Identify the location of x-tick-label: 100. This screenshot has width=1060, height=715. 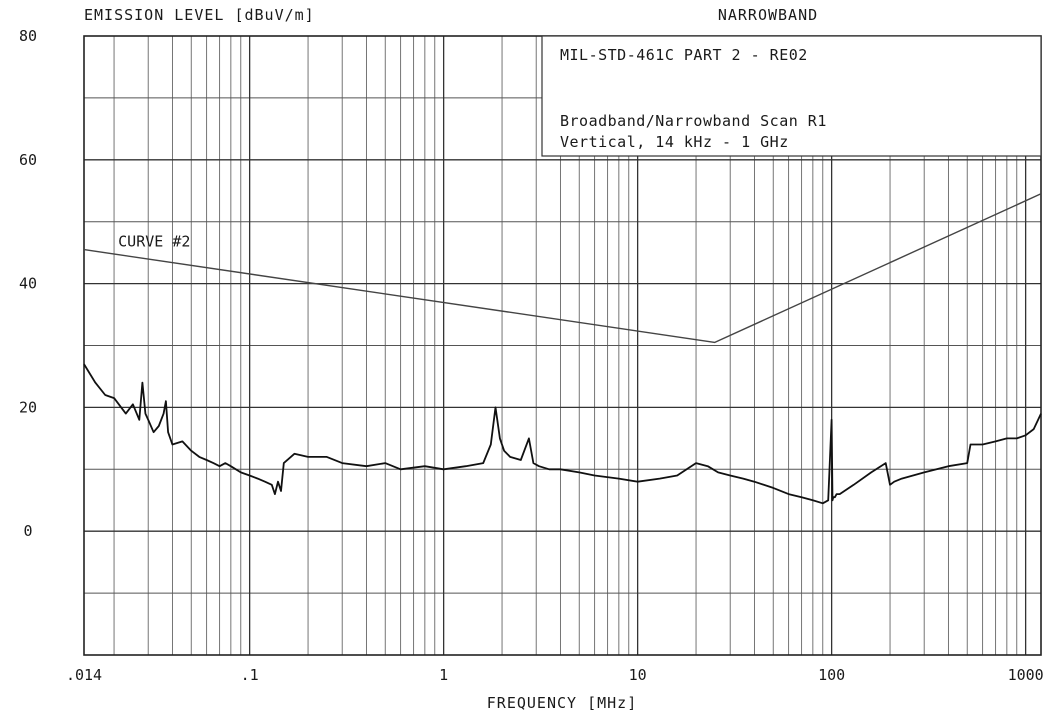
(831, 675).